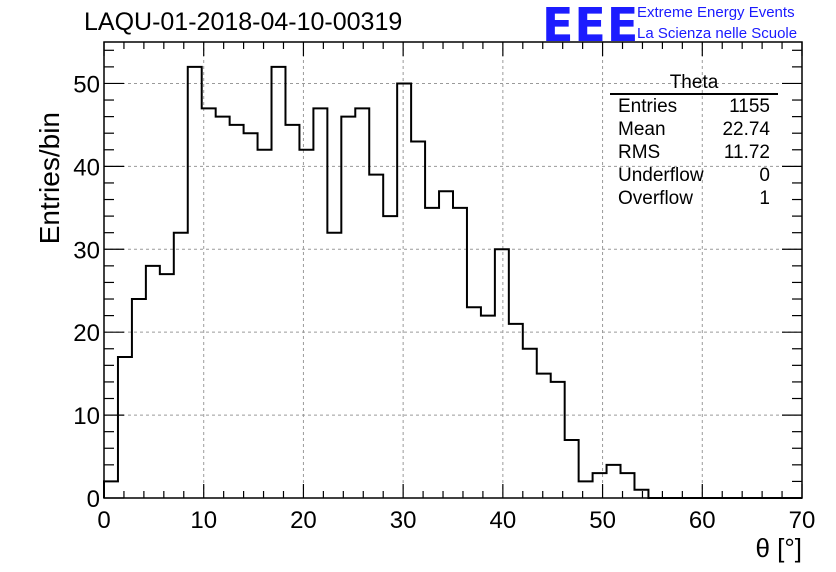 This screenshot has height=572, width=836. I want to click on x-axis-label: θ [°], so click(778, 548).